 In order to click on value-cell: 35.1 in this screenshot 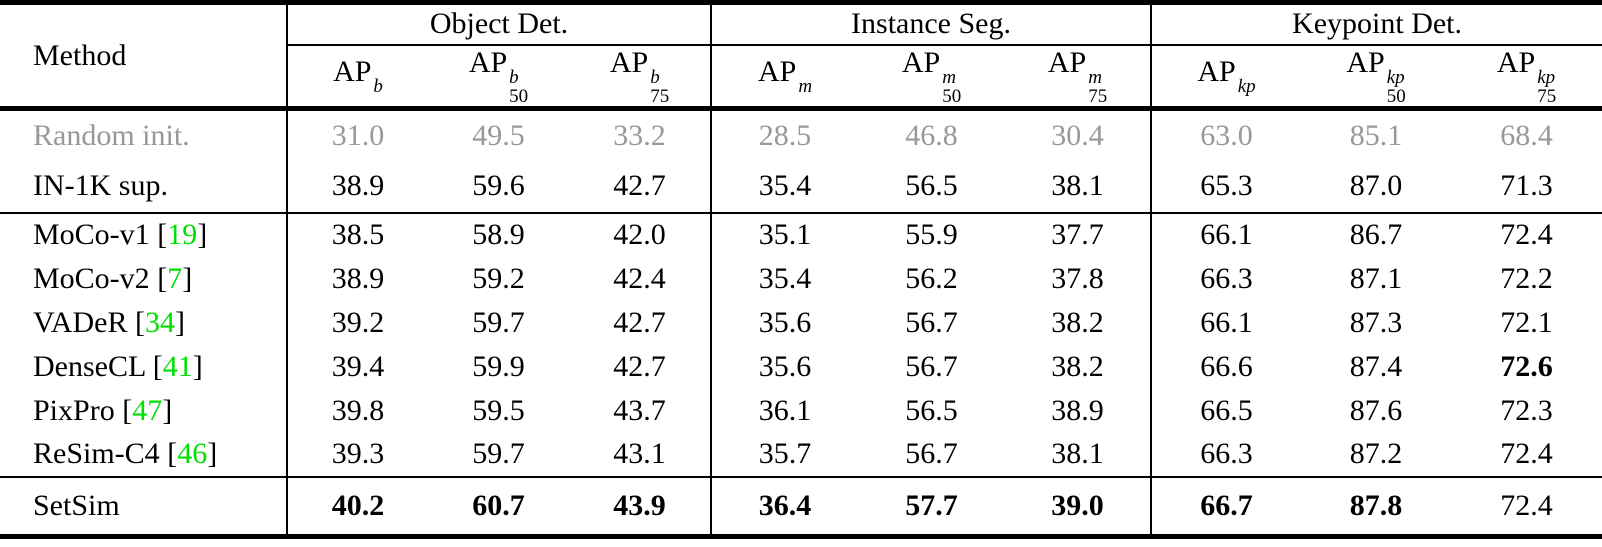, I will do `click(785, 235)`.